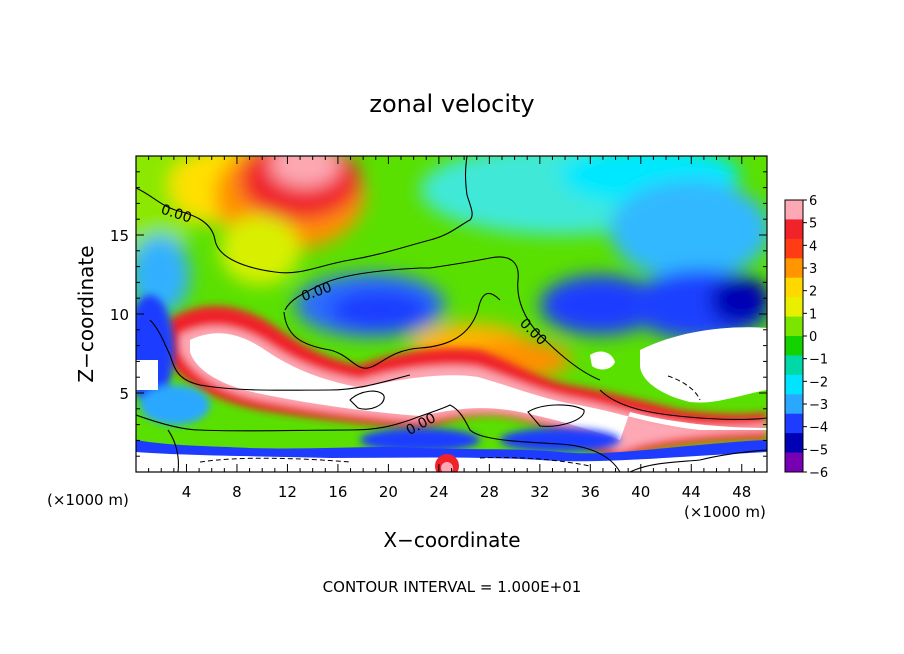 This screenshot has height=654, width=904. What do you see at coordinates (640, 492) in the screenshot?
I see `x-tick-label: 40` at bounding box center [640, 492].